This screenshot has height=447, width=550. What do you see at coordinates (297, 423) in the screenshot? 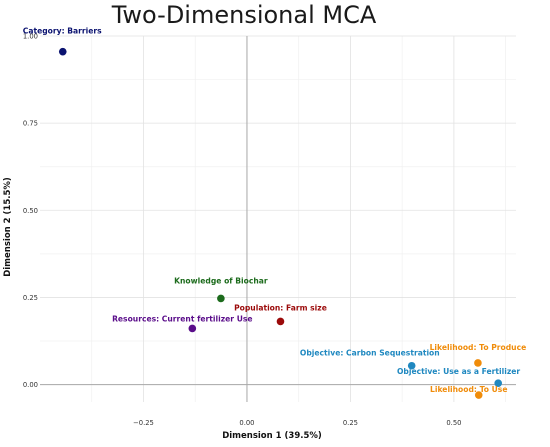
I see `x-tick-labels: −0.25 0.00 0.25 0.50` at bounding box center [297, 423].